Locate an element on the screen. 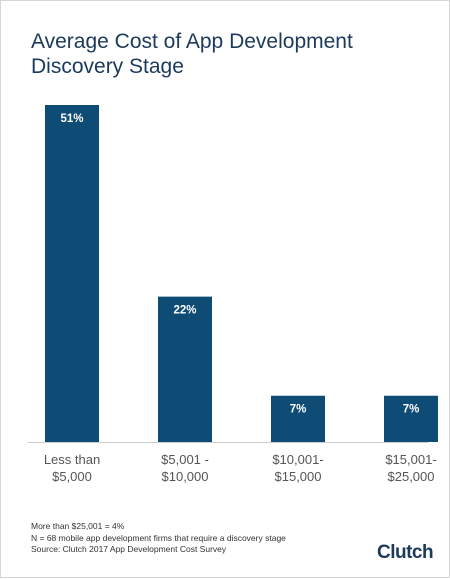 This screenshot has width=450, height=579. bar-value-label-1: 51% is located at coordinates (71, 119).